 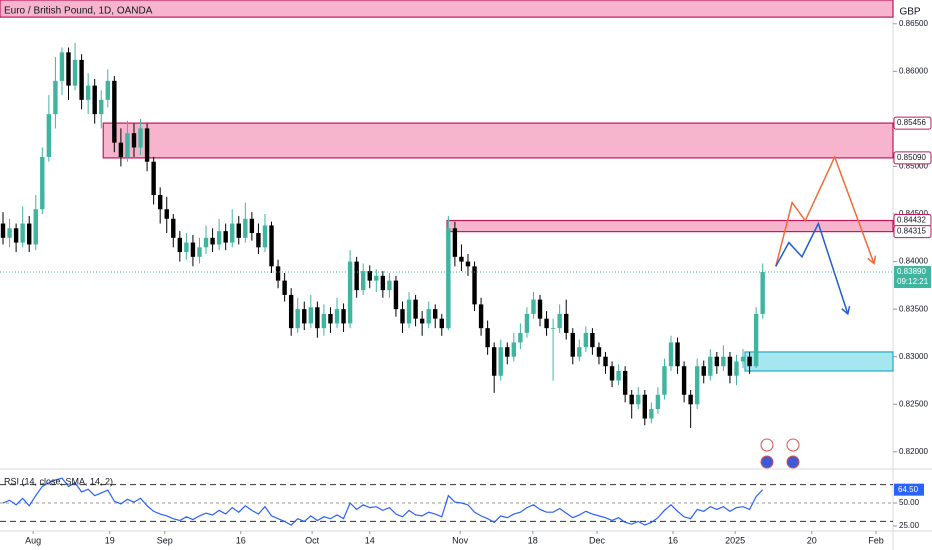 What do you see at coordinates (913, 308) in the screenshot?
I see `y-tick-label: 0.83500` at bounding box center [913, 308].